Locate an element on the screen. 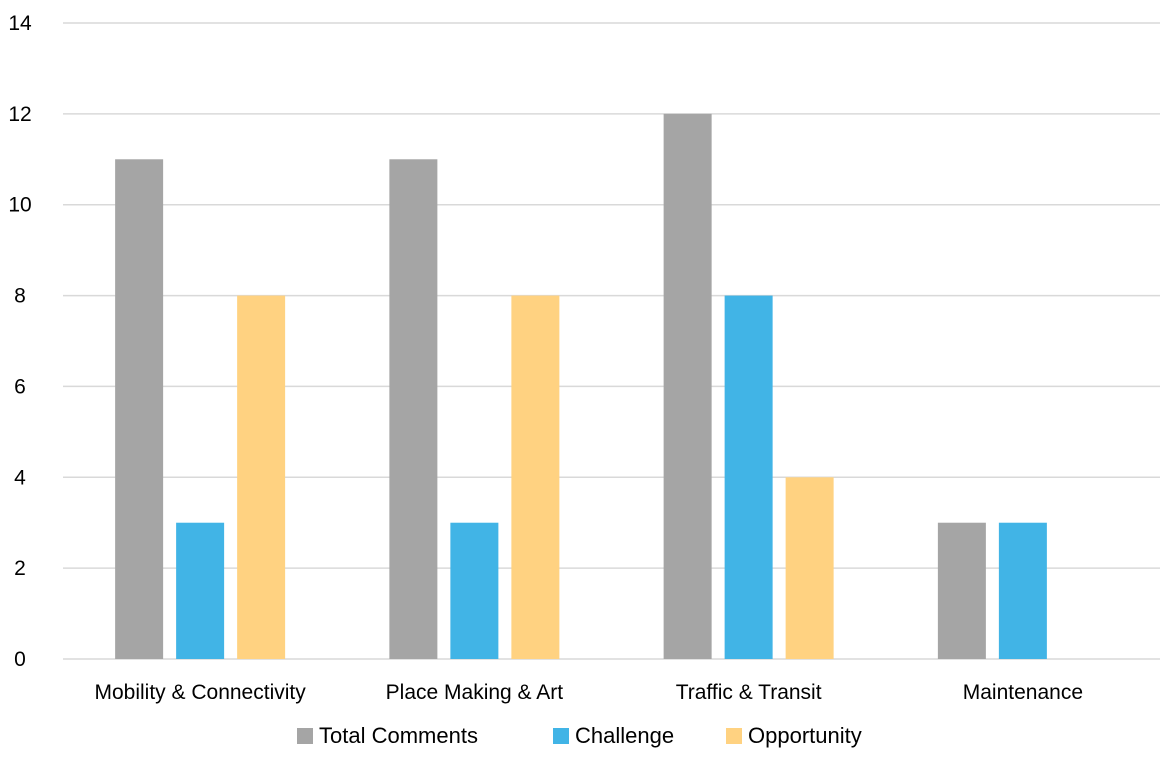 Image resolution: width=1163 pixels, height=757 pixels. y-tick-label: 2 is located at coordinates (20, 568).